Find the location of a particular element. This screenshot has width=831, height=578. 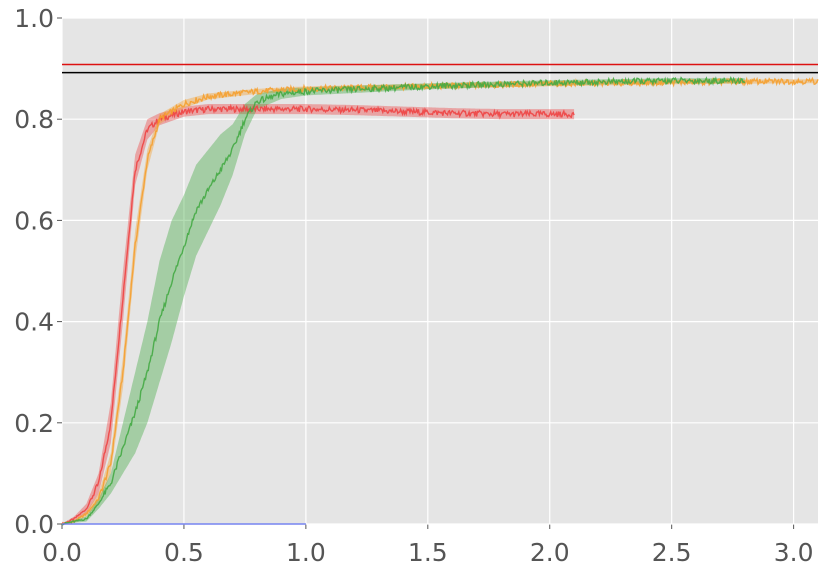

x-tick-label: 1.0 is located at coordinates (306, 552).